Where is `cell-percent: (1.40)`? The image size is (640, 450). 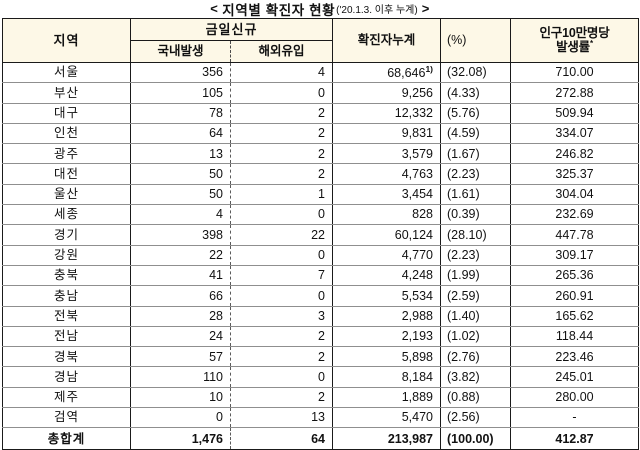
cell-percent: (1.40) is located at coordinates (475, 316).